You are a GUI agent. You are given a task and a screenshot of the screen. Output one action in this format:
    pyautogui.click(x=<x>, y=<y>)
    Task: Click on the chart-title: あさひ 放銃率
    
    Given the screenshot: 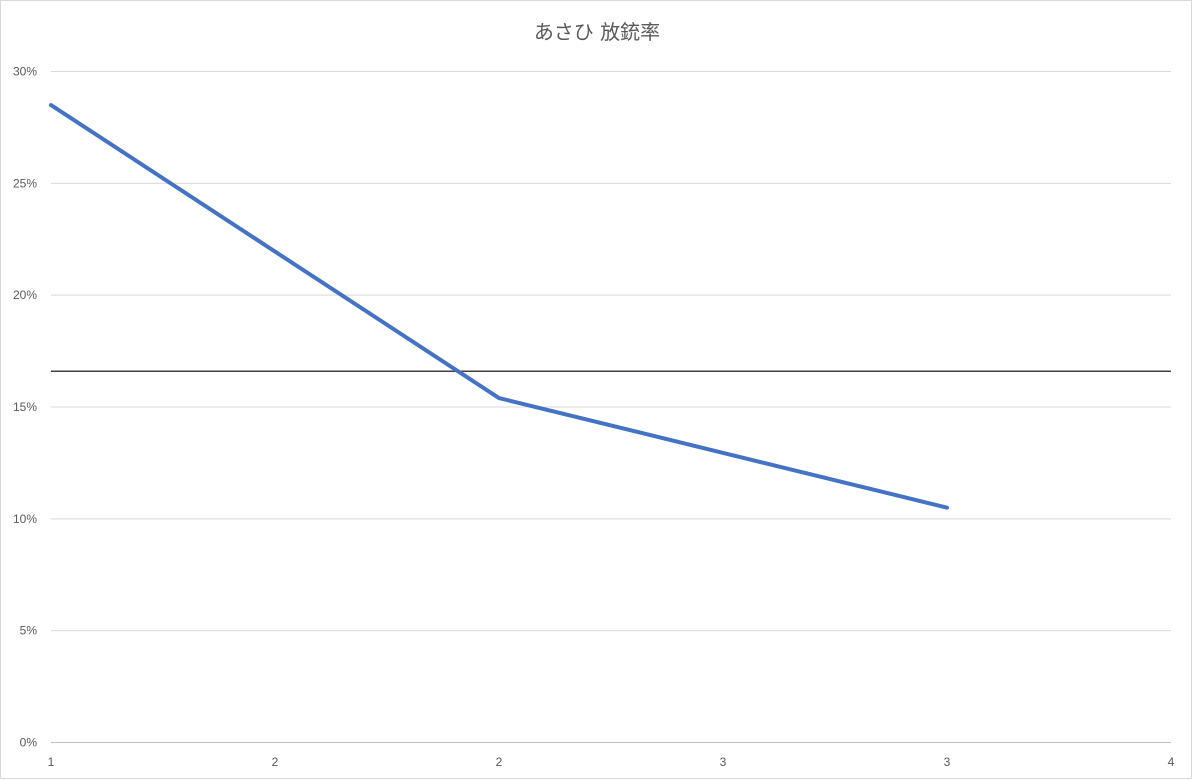 What is the action you would take?
    pyautogui.click(x=597, y=32)
    